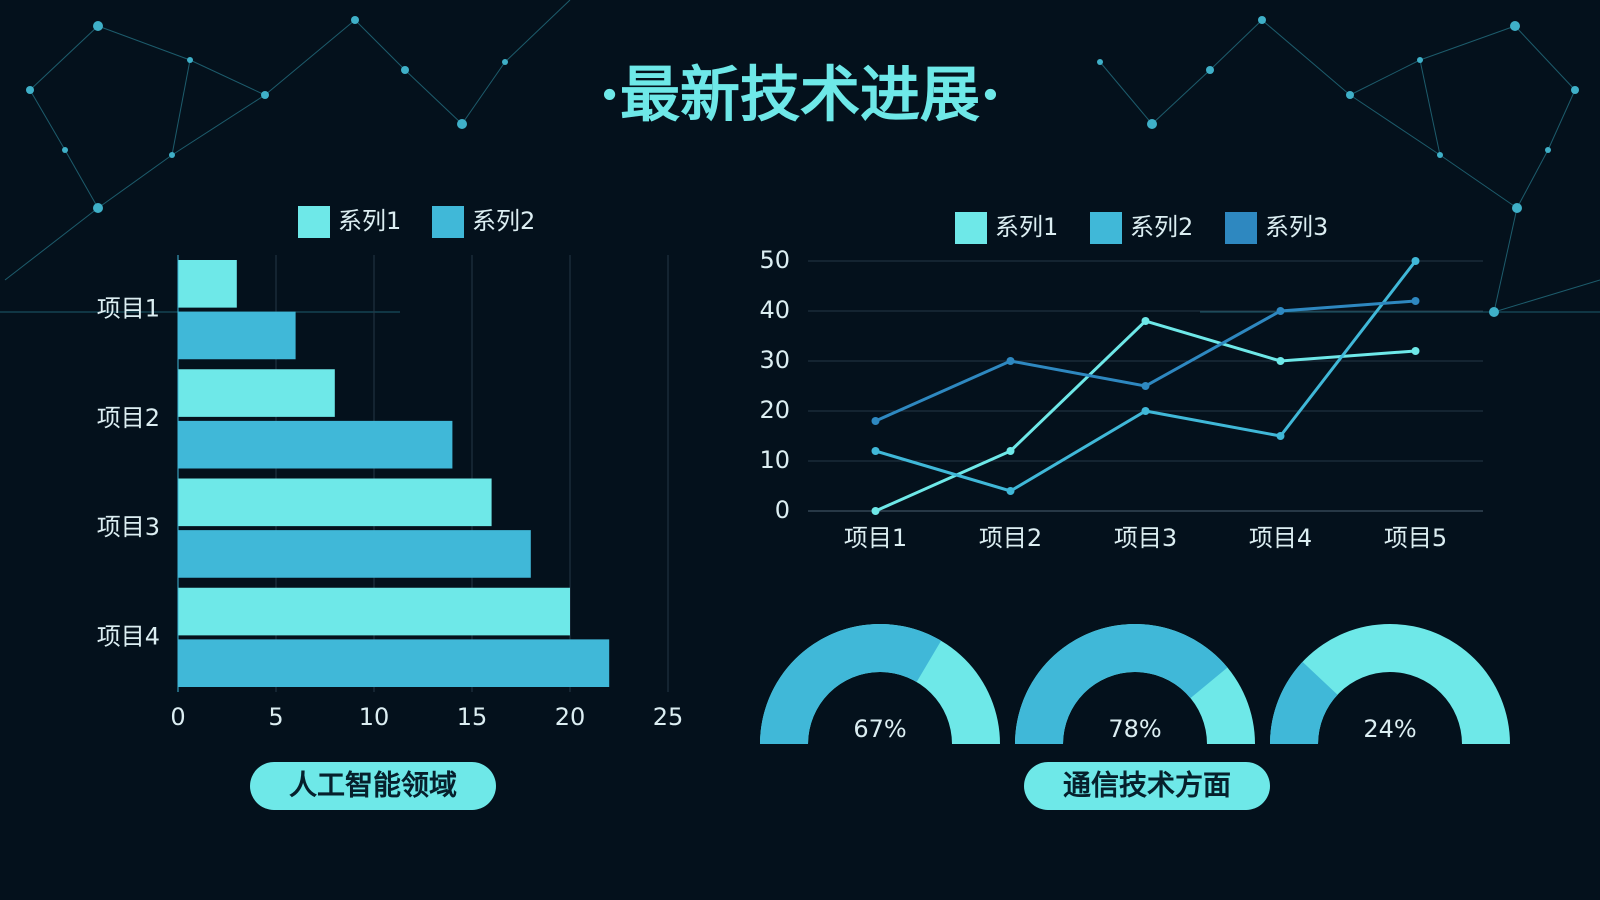  What do you see at coordinates (879, 729) in the screenshot?
I see `gauge-label: 67%` at bounding box center [879, 729].